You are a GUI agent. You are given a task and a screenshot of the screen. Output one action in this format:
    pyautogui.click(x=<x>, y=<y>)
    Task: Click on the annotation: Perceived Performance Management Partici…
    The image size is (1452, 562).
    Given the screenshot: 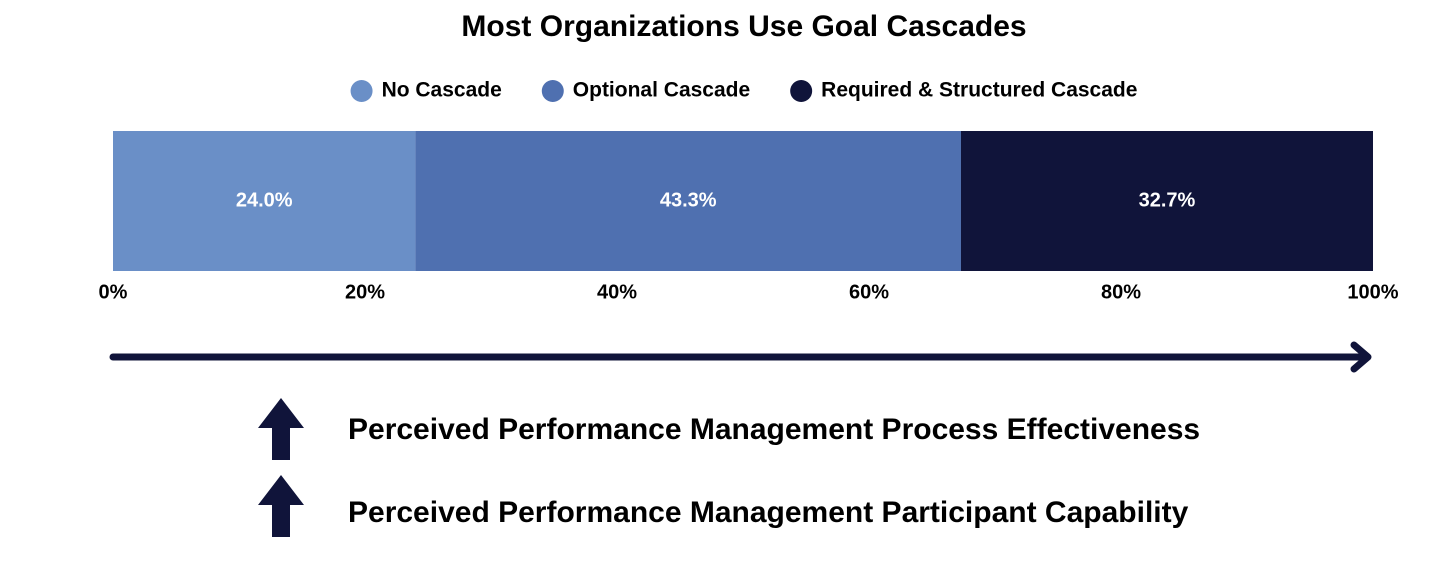 What is the action you would take?
    pyautogui.click(x=768, y=512)
    